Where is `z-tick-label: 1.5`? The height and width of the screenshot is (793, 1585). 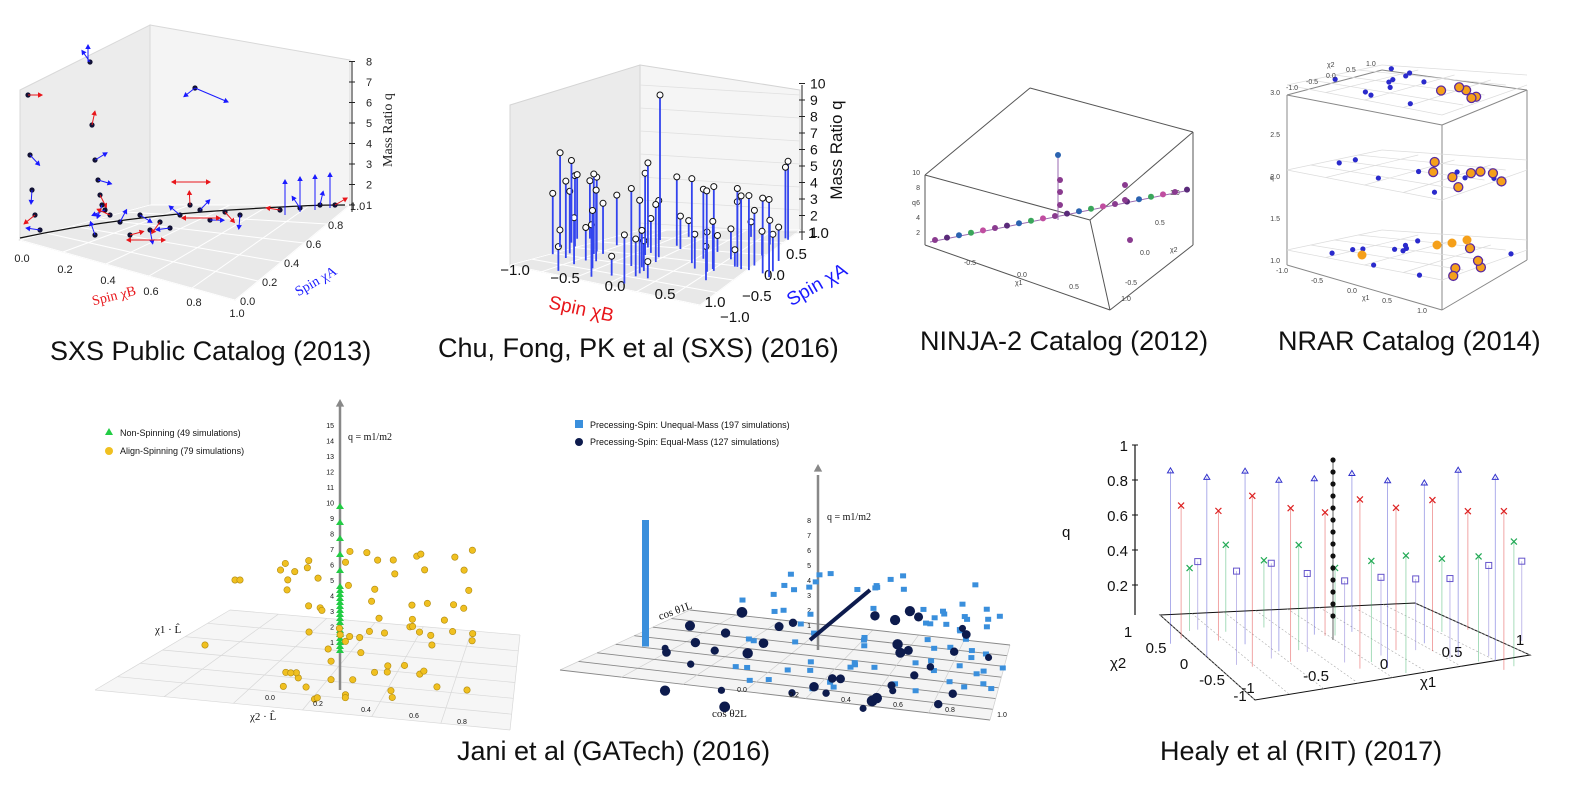
z-tick-label: 1.5 is located at coordinates (1275, 219).